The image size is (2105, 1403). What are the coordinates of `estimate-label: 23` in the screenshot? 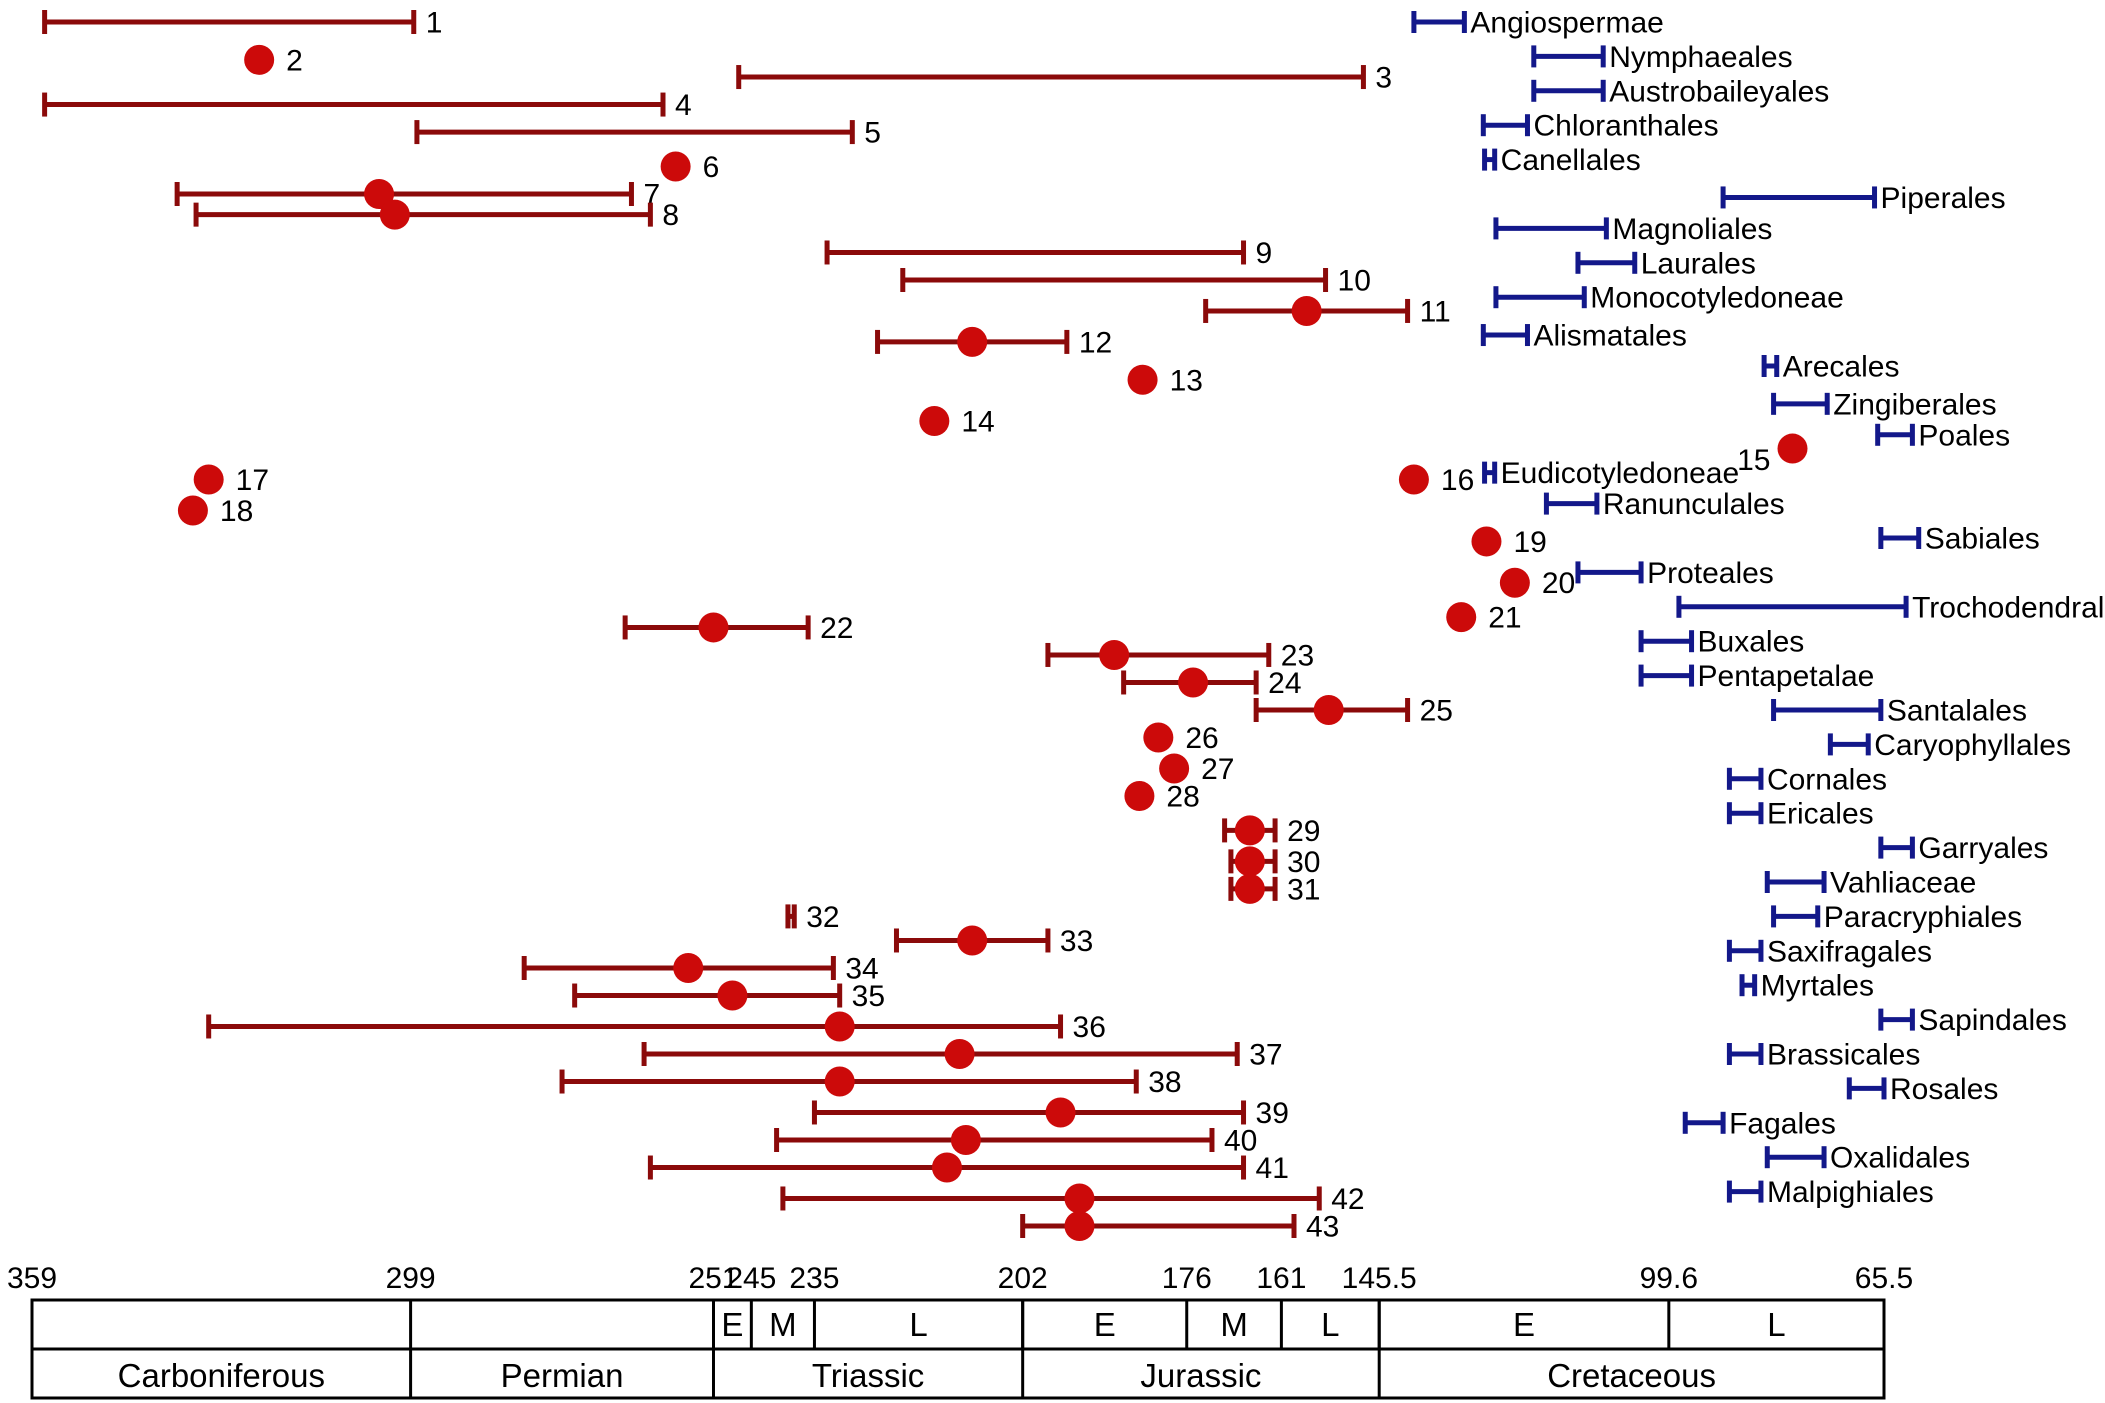 It's located at (1297, 655).